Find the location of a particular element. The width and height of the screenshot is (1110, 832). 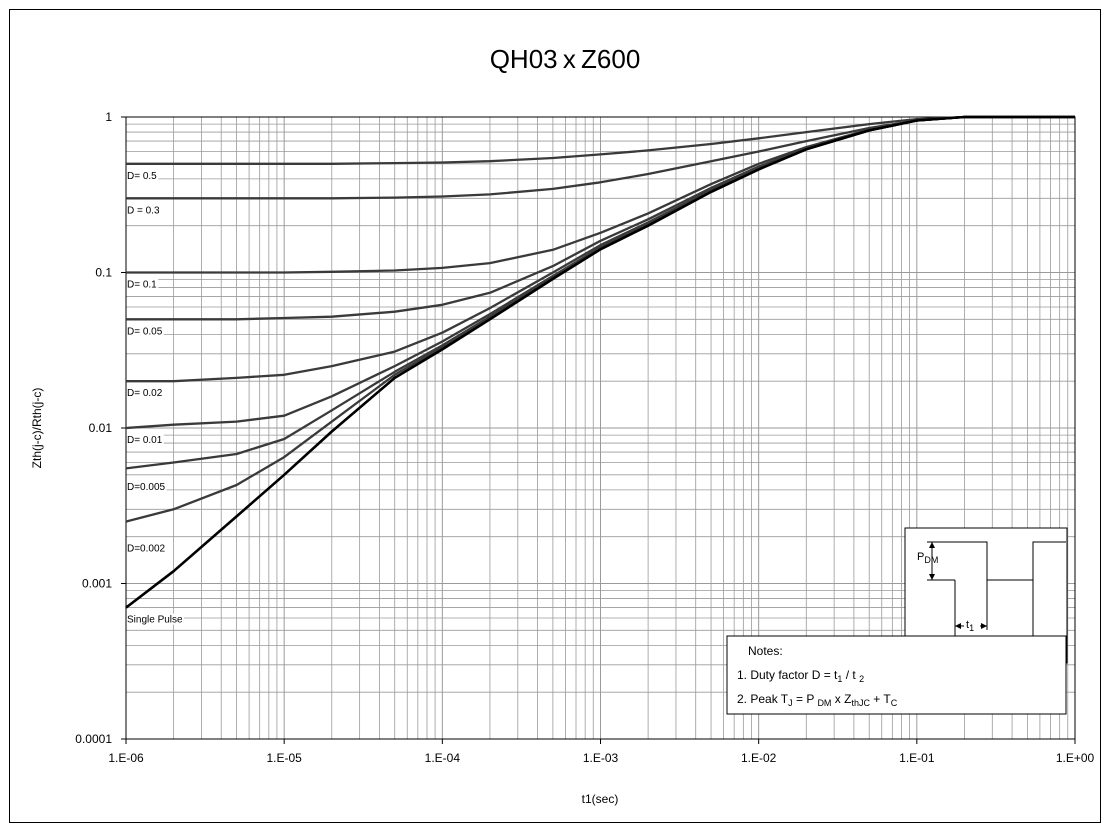

series-label-8: Single Pulse is located at coordinates (155, 620).